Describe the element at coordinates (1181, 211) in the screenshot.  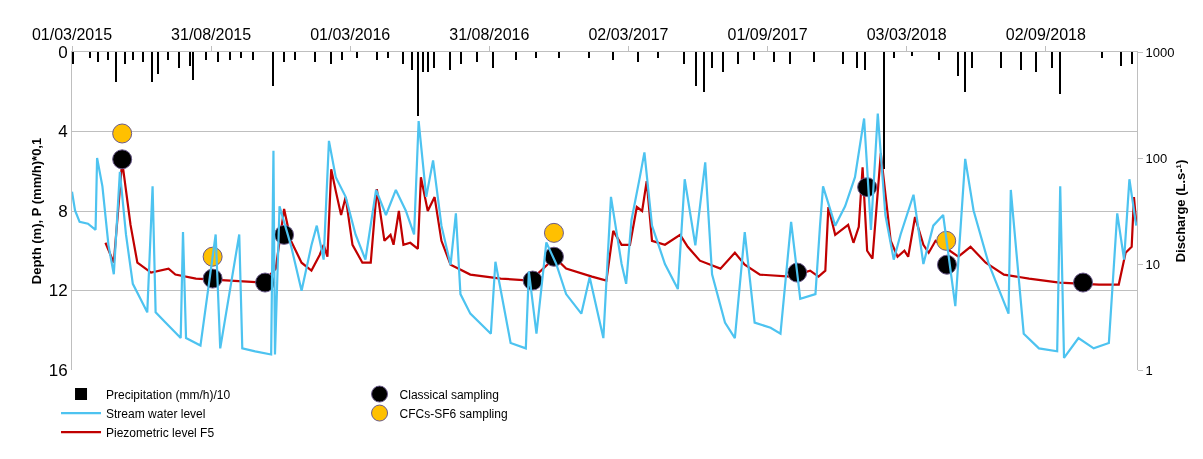
I see `y2-axis-title: Discharge (L.s-¹)` at that location.